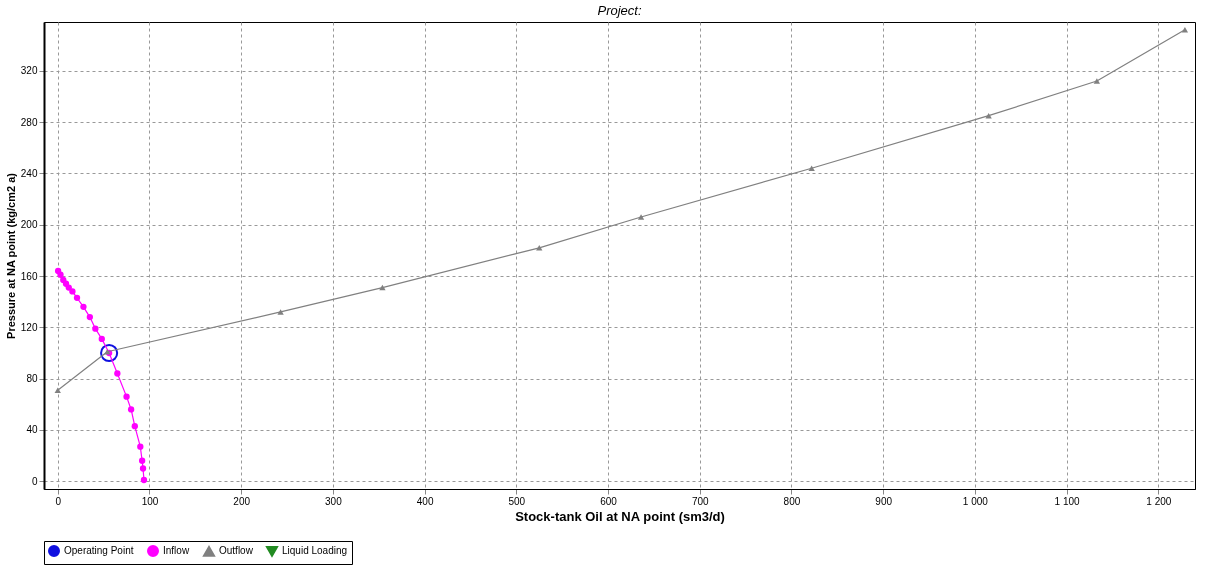 This screenshot has height=579, width=1217. What do you see at coordinates (29, 327) in the screenshot?
I see `y-tick-label: 120` at bounding box center [29, 327].